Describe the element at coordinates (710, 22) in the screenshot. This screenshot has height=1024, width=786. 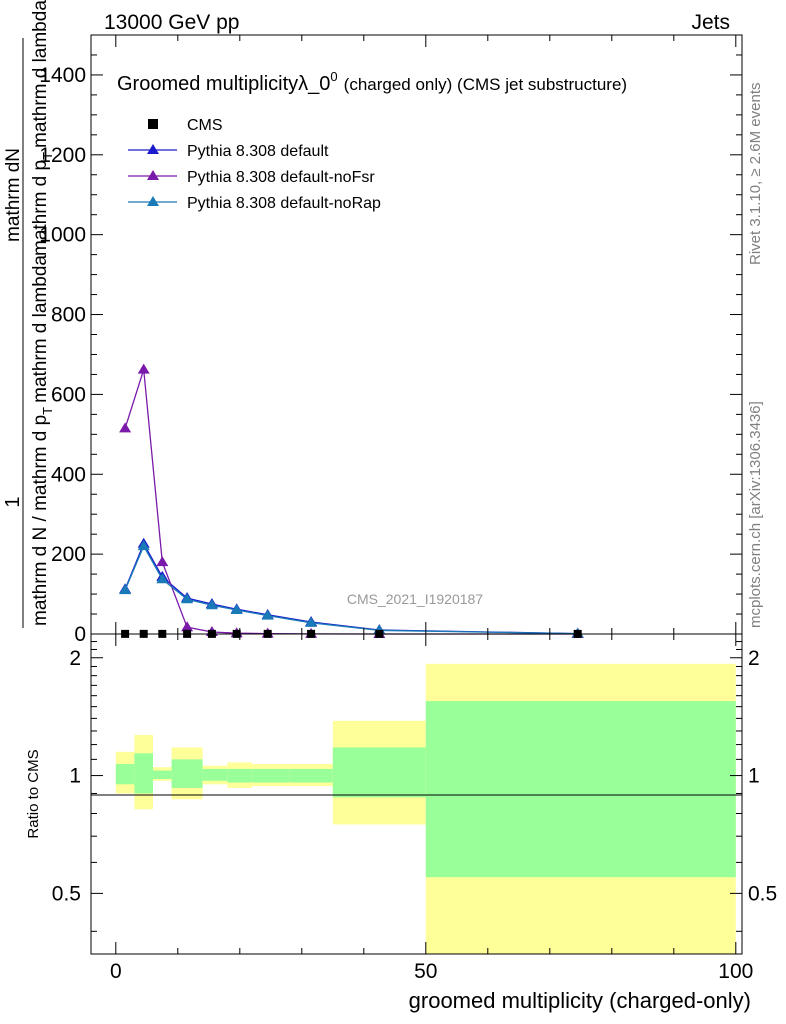
I see `header-category-label: Jets` at that location.